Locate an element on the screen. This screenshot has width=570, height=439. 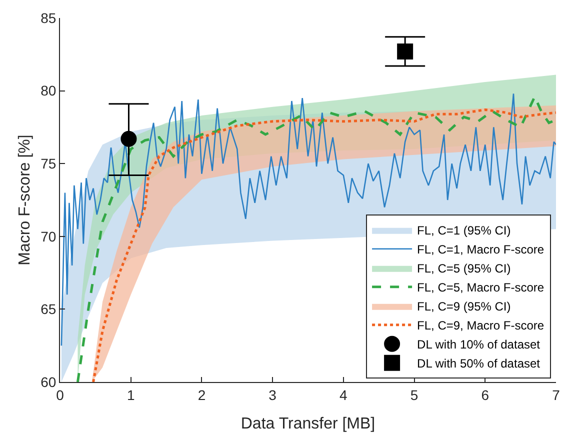
legend-label: FL, C=5 (95% CI) is located at coordinates (464, 269).